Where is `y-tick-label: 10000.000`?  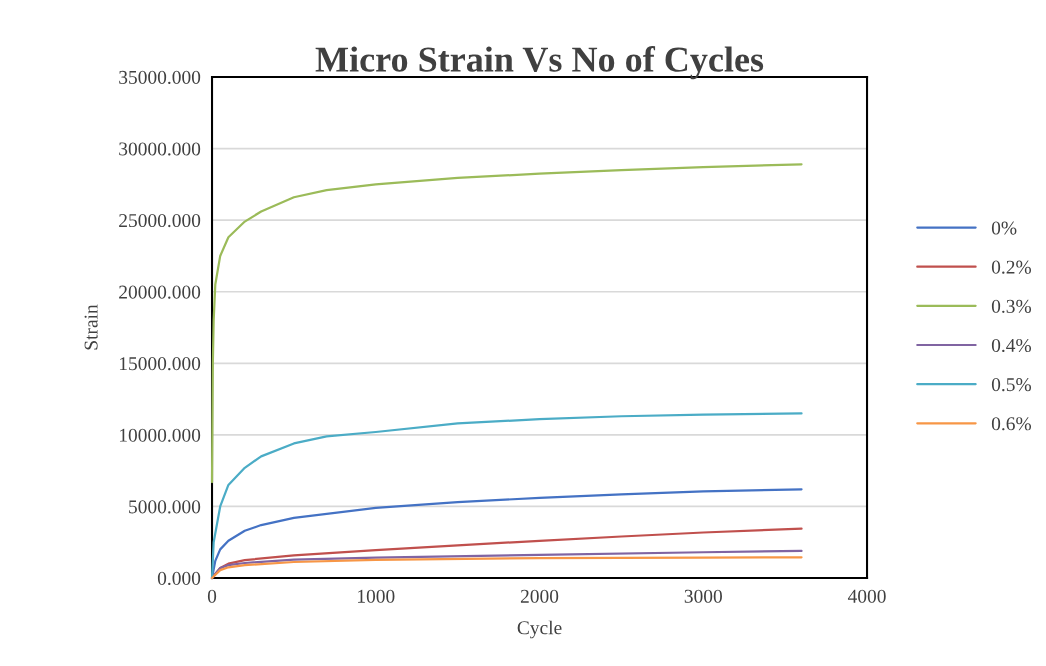
y-tick-label: 10000.000 is located at coordinates (160, 435).